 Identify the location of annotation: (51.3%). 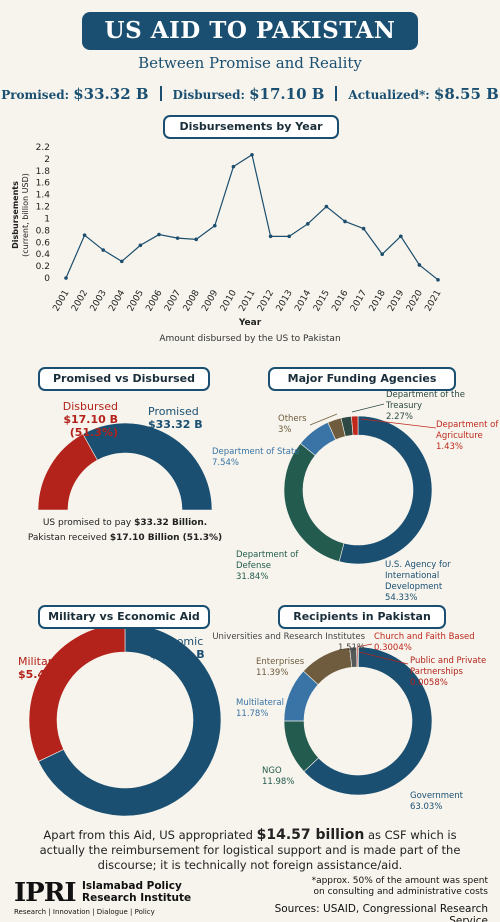
(93, 432).